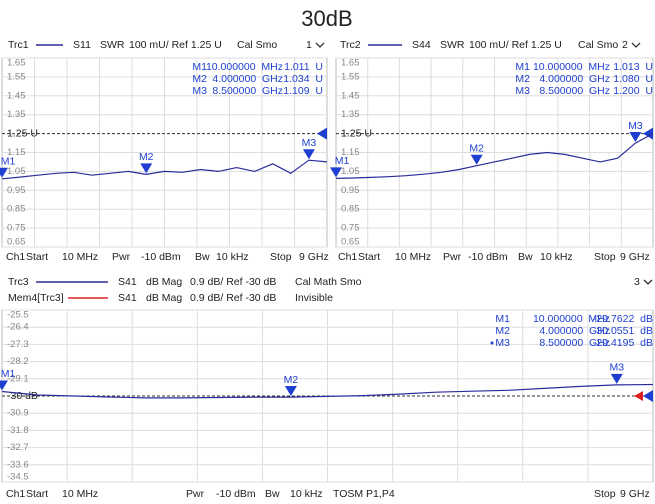  Describe the element at coordinates (638, 396) in the screenshot. I see `memory-reference-marker` at that location.